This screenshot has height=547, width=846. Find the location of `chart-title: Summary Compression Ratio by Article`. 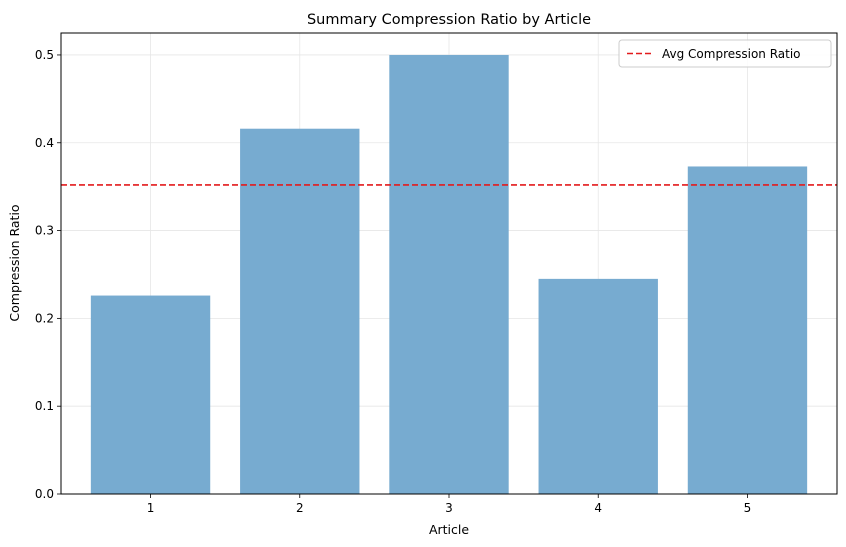

chart-title: Summary Compression Ratio by Article is located at coordinates (449, 20).